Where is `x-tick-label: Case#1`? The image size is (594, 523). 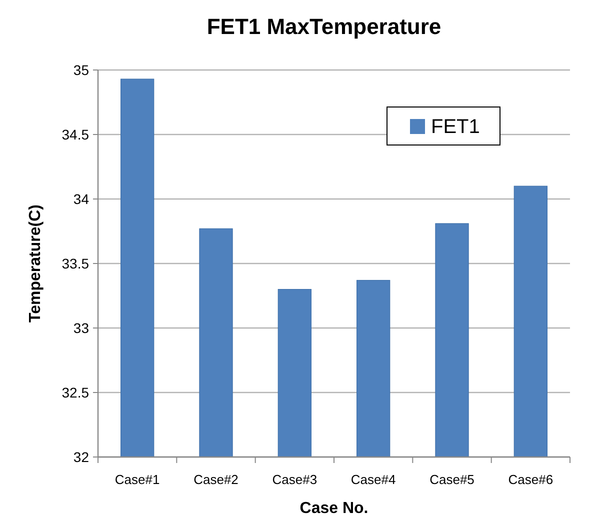
x-tick-label: Case#1 is located at coordinates (137, 479).